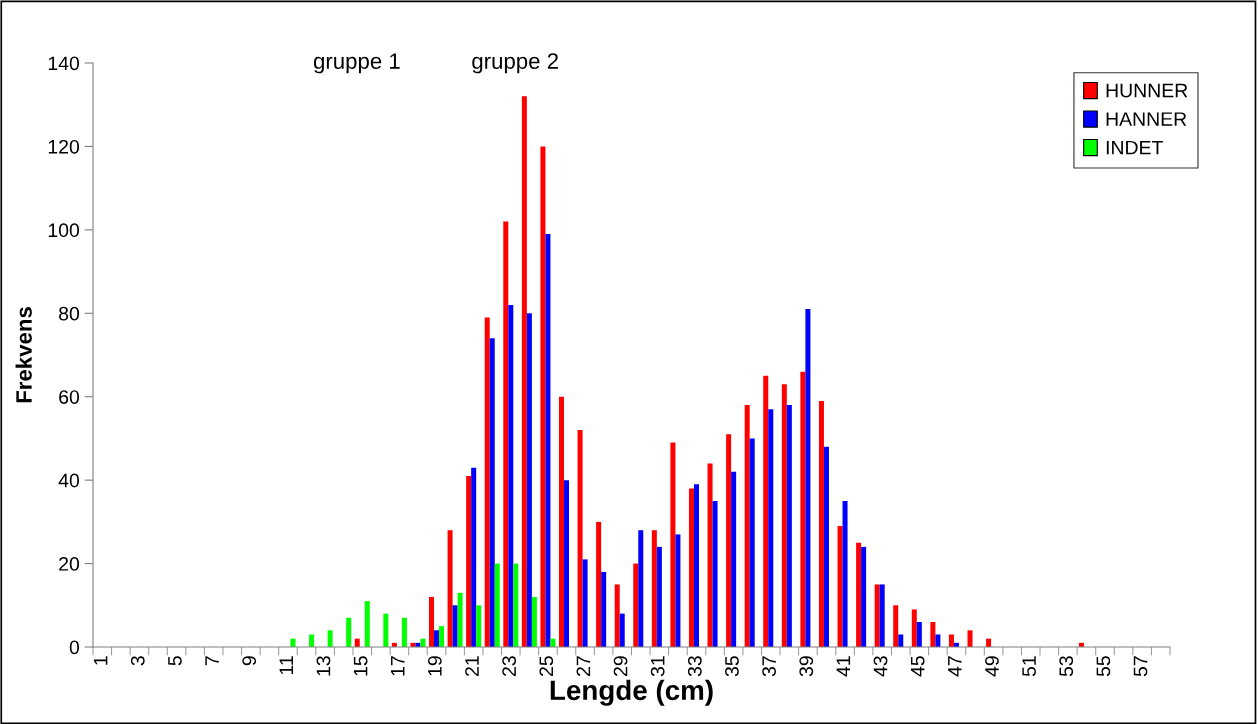 The image size is (1258, 724). Describe the element at coordinates (69, 397) in the screenshot. I see `y-tick-label: 60` at that location.